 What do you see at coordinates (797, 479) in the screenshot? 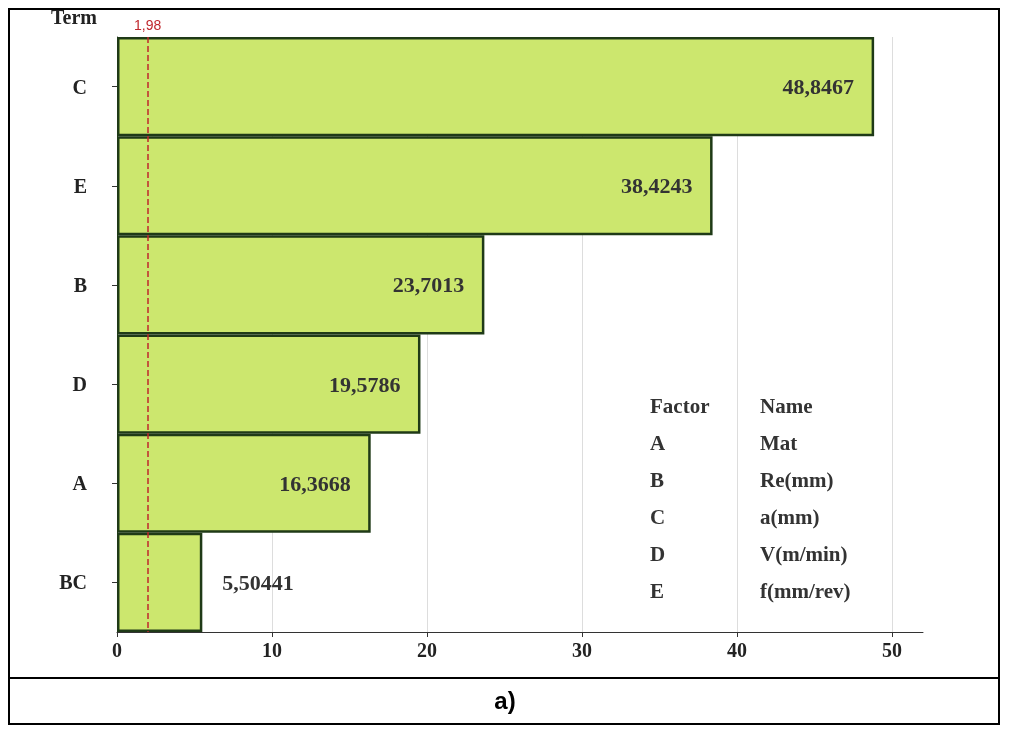
I see `annotation: Re(mm)` at bounding box center [797, 479].